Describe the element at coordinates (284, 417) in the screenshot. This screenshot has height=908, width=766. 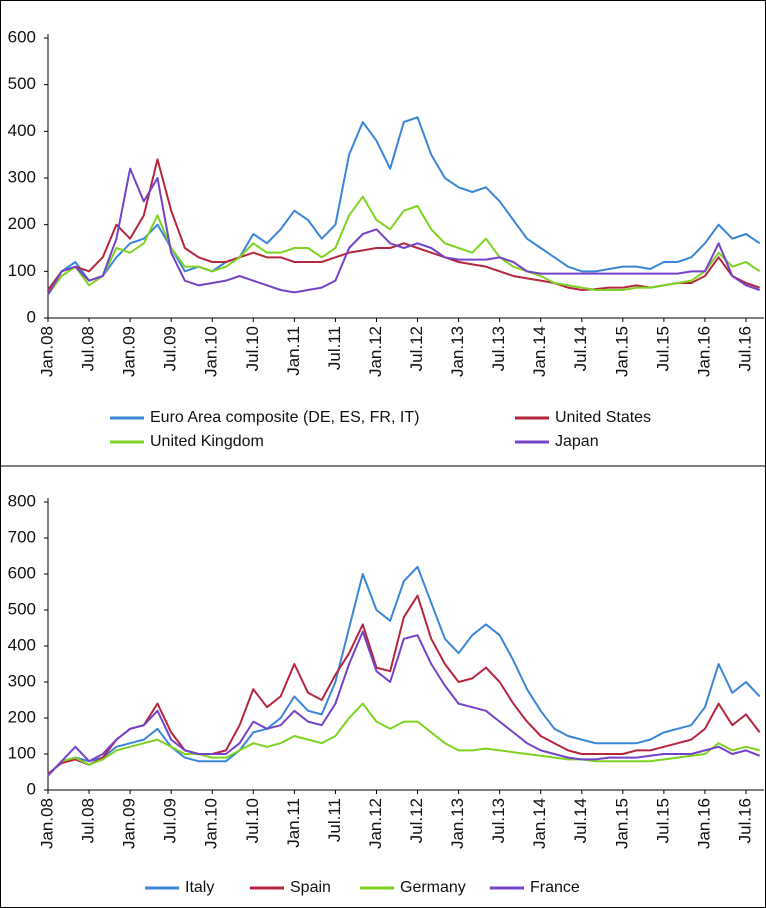
I see `legend-label: Euro Area composite (DE, ES, FR, IT)` at that location.